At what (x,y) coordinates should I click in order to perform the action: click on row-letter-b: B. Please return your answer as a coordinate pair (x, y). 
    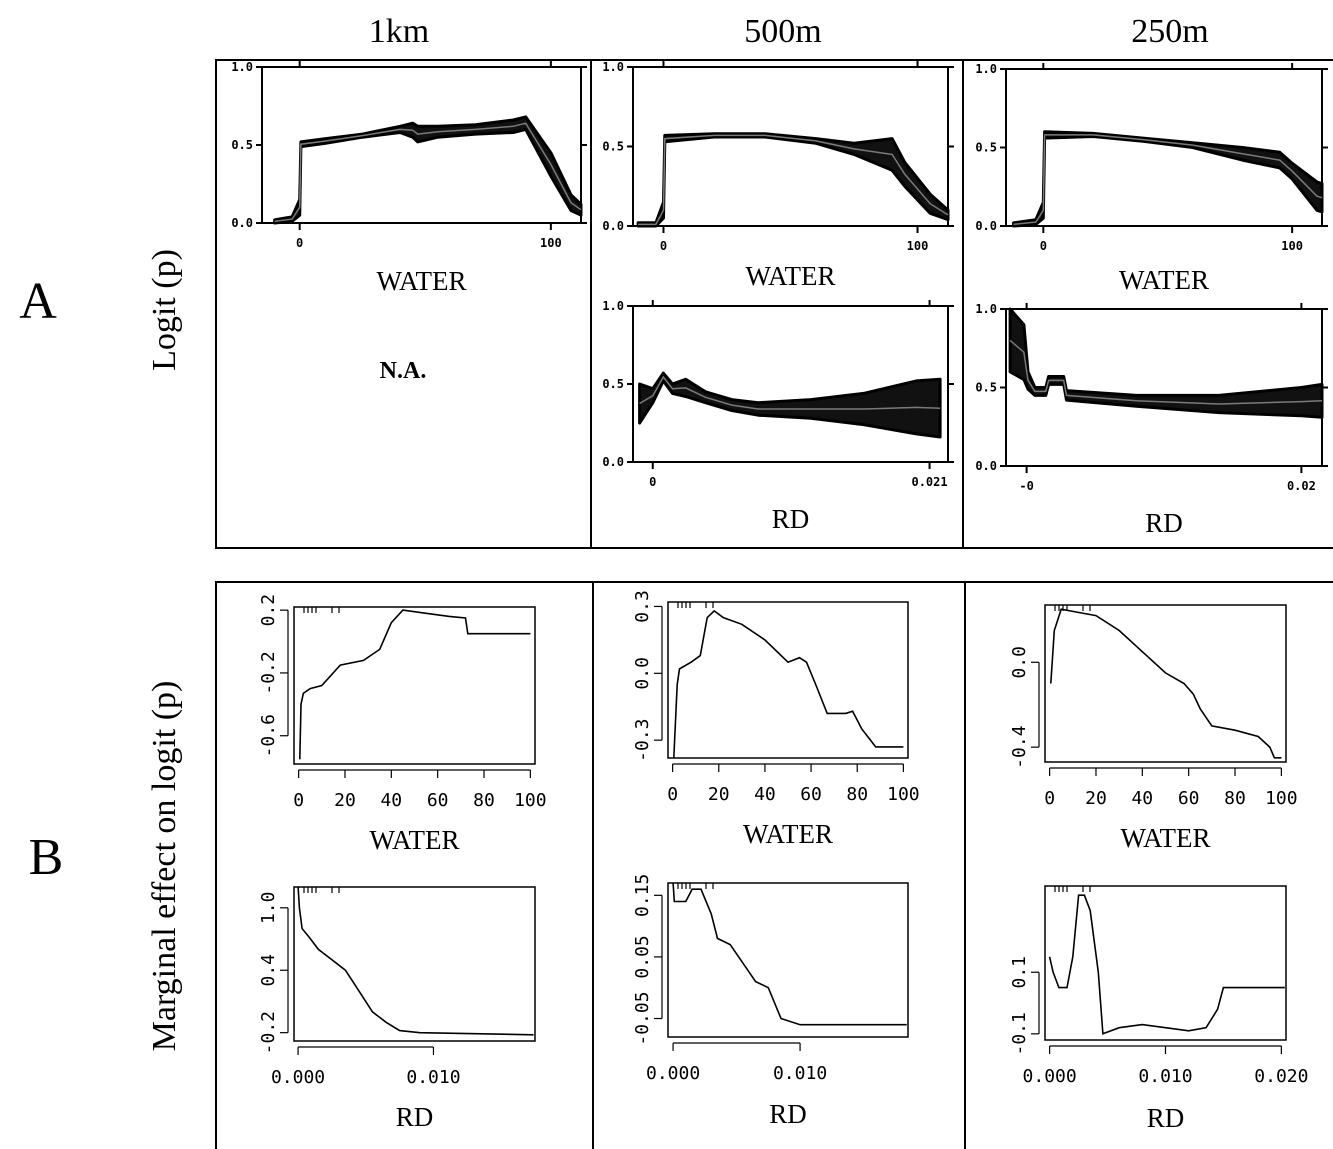
    Looking at the image, I should click on (46, 857).